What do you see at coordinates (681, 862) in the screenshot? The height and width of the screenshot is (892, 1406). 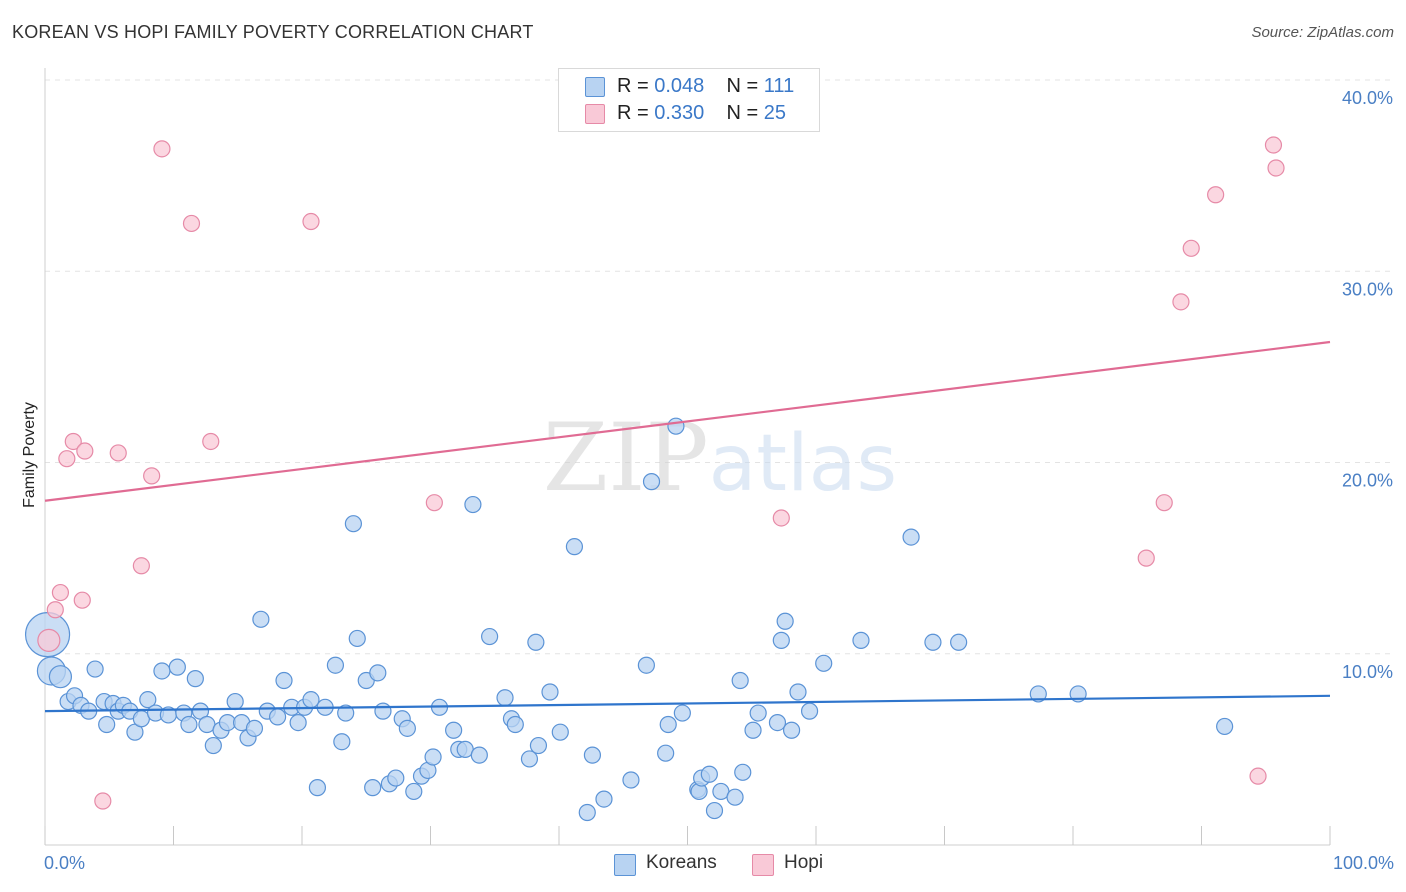 I see `legend-label-koreans: Koreans` at bounding box center [681, 862].